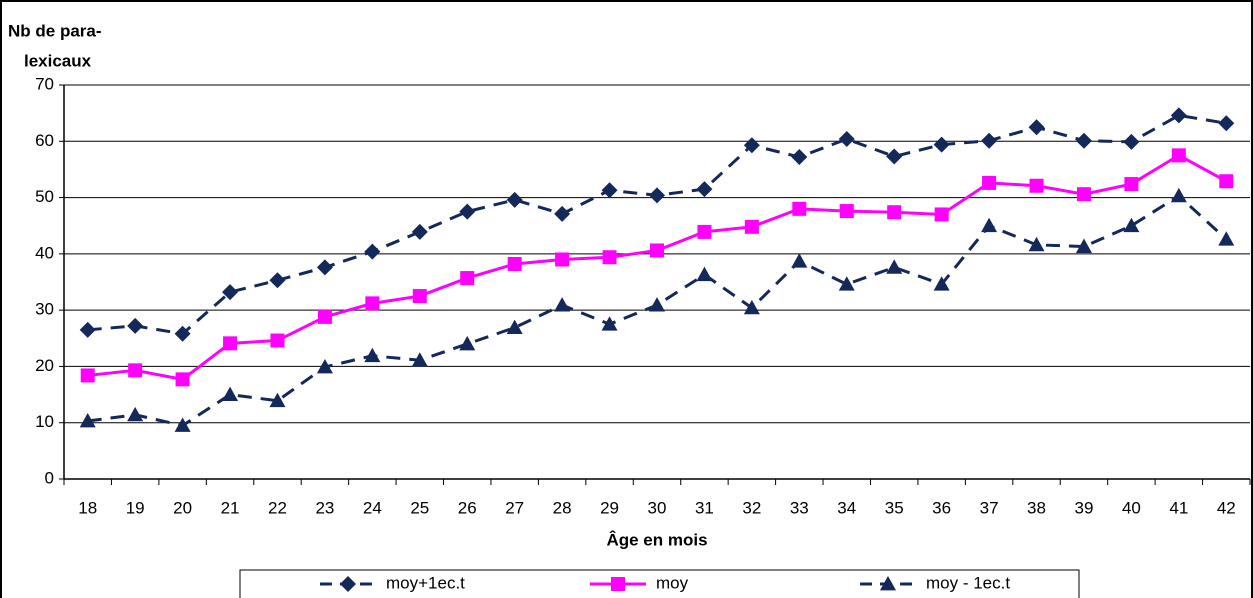 This screenshot has width=1253, height=598. What do you see at coordinates (372, 507) in the screenshot?
I see `x-tick-label: 24` at bounding box center [372, 507].